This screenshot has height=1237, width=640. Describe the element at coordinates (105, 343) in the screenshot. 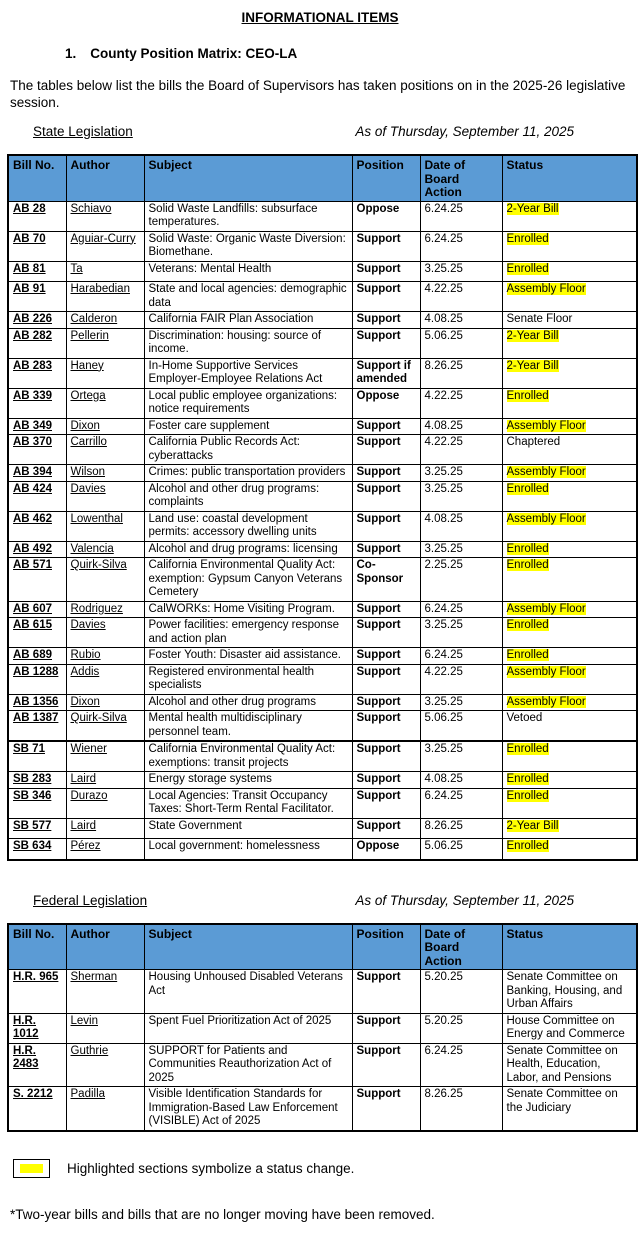

I see `author-cell: Pellerin` at that location.